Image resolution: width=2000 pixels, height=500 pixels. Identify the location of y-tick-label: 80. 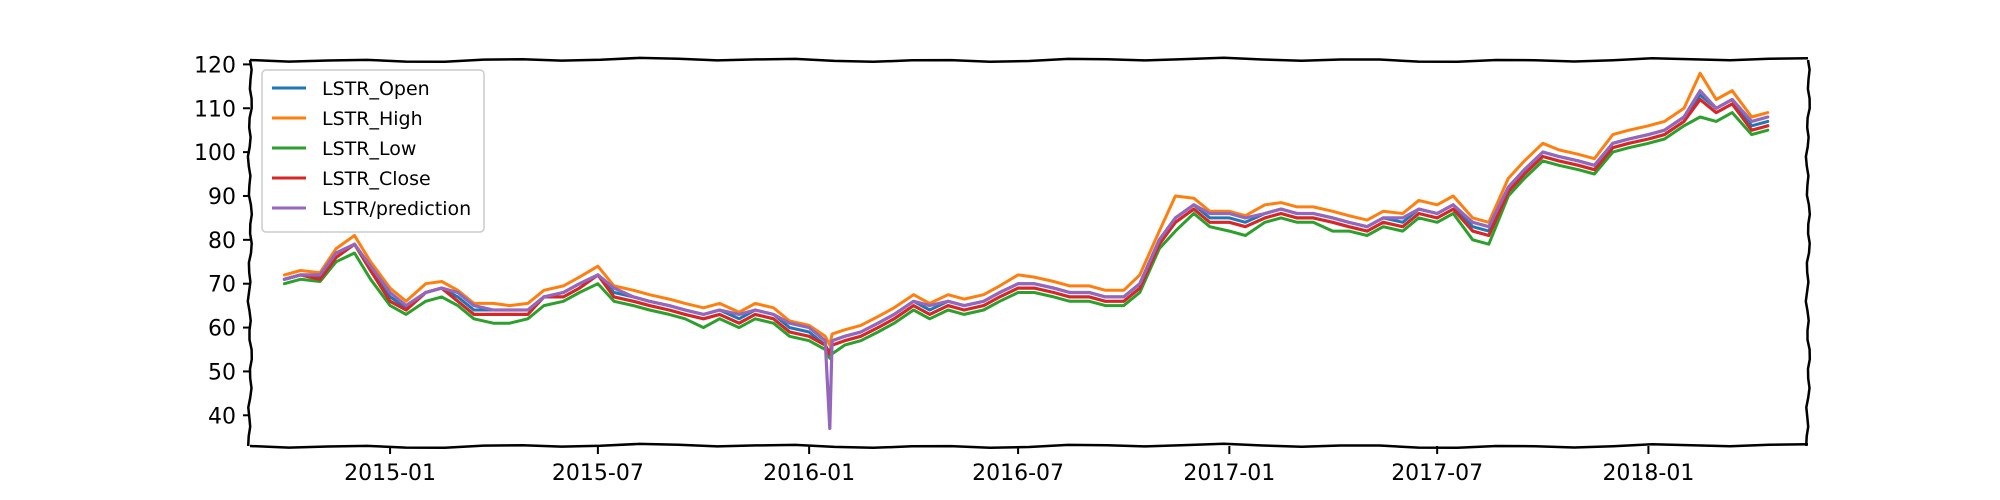
(222, 241).